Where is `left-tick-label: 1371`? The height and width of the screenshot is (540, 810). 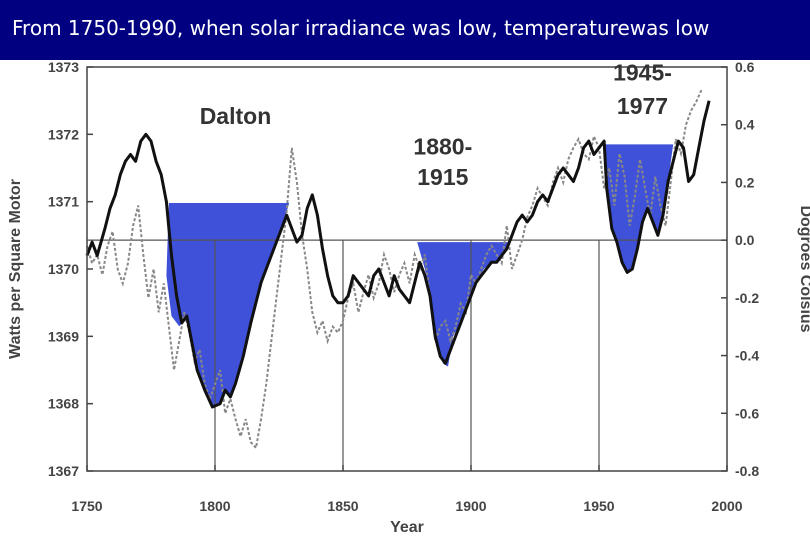
left-tick-label: 1371 is located at coordinates (63, 202).